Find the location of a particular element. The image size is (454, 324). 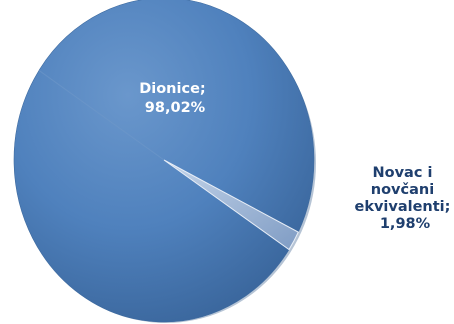

slice-label-novac: Novac i novčani ekvivalenti; 1,98% is located at coordinates (404, 198).